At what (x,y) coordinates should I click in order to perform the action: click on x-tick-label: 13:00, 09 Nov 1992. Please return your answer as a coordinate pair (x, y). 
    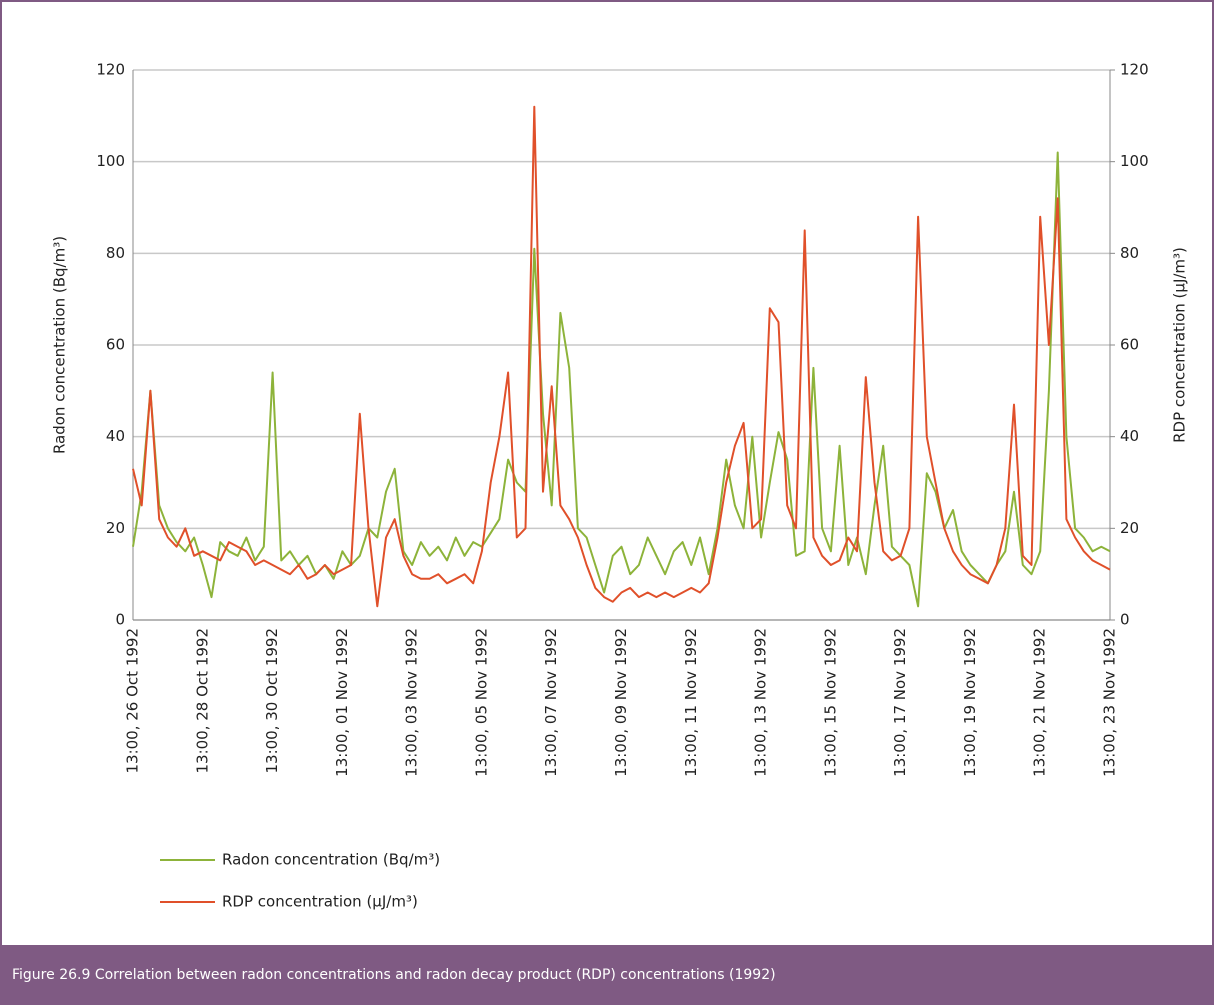
    Looking at the image, I should click on (621, 702).